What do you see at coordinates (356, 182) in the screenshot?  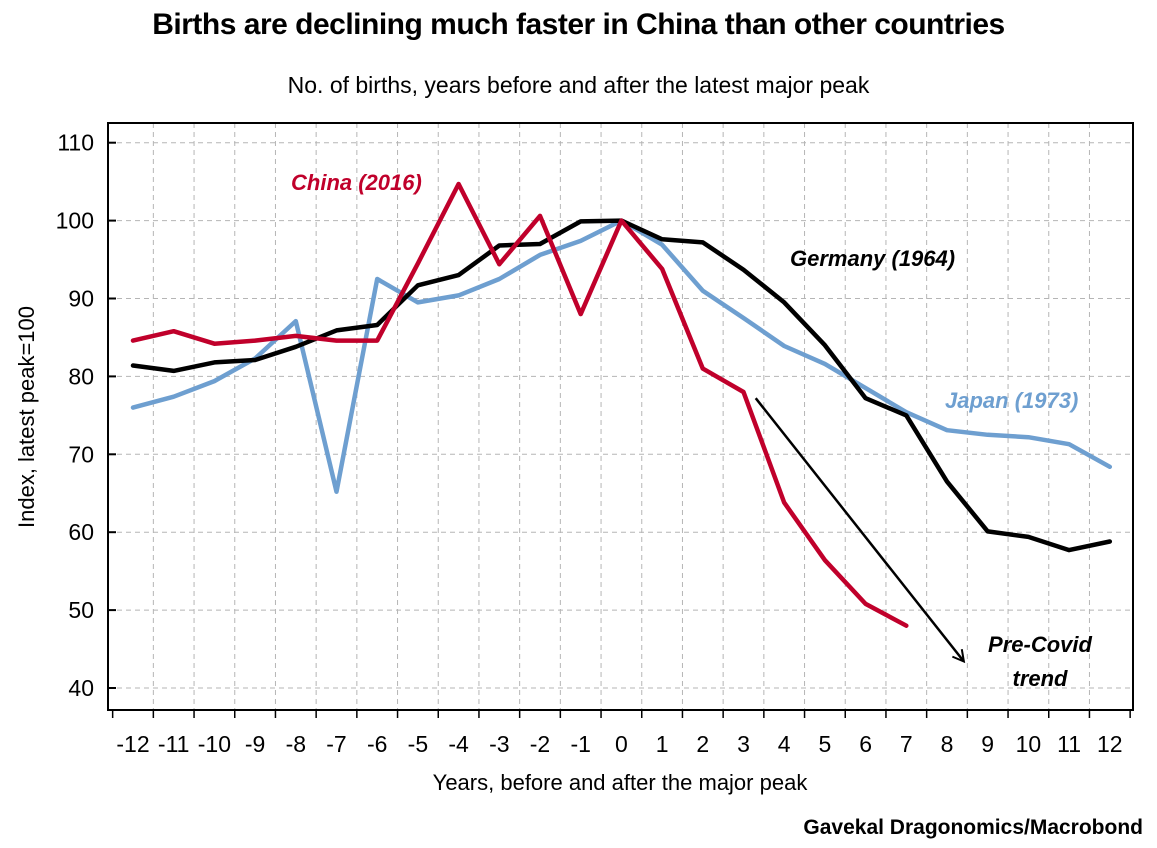 I see `series-label-china: China (2016)` at bounding box center [356, 182].